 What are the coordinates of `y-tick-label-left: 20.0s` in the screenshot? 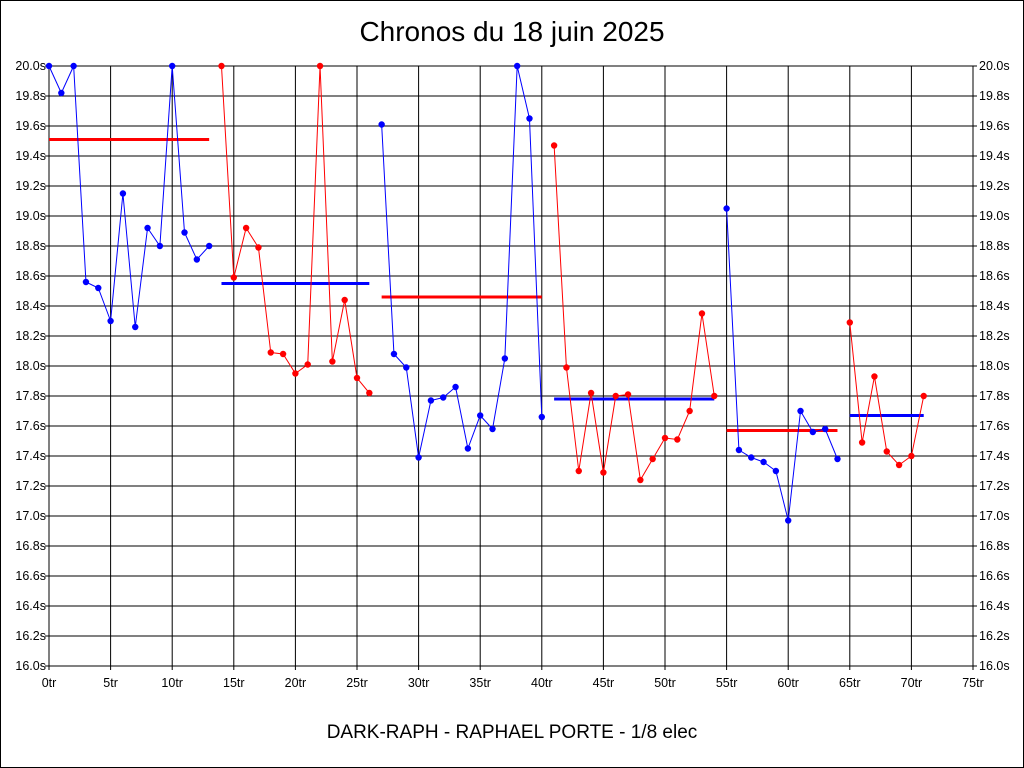 It's located at (30, 66).